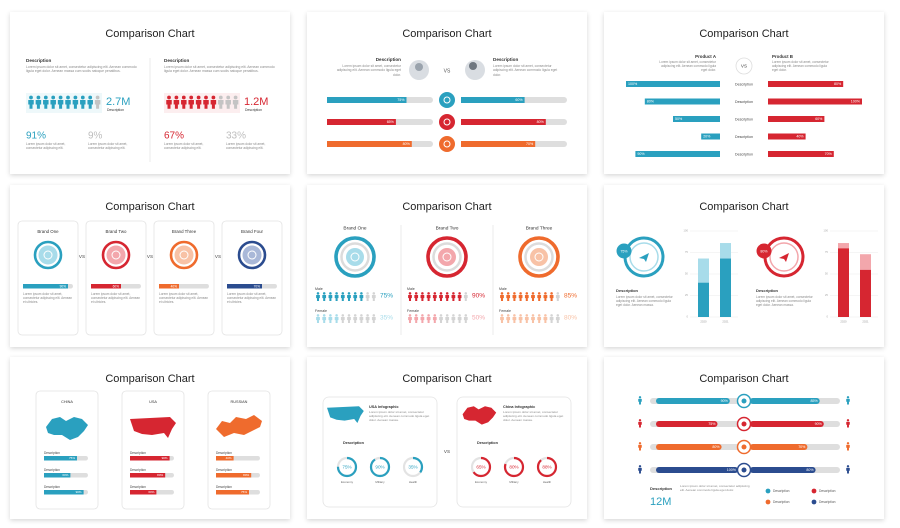  I want to click on bar-segment, so click(703, 299).